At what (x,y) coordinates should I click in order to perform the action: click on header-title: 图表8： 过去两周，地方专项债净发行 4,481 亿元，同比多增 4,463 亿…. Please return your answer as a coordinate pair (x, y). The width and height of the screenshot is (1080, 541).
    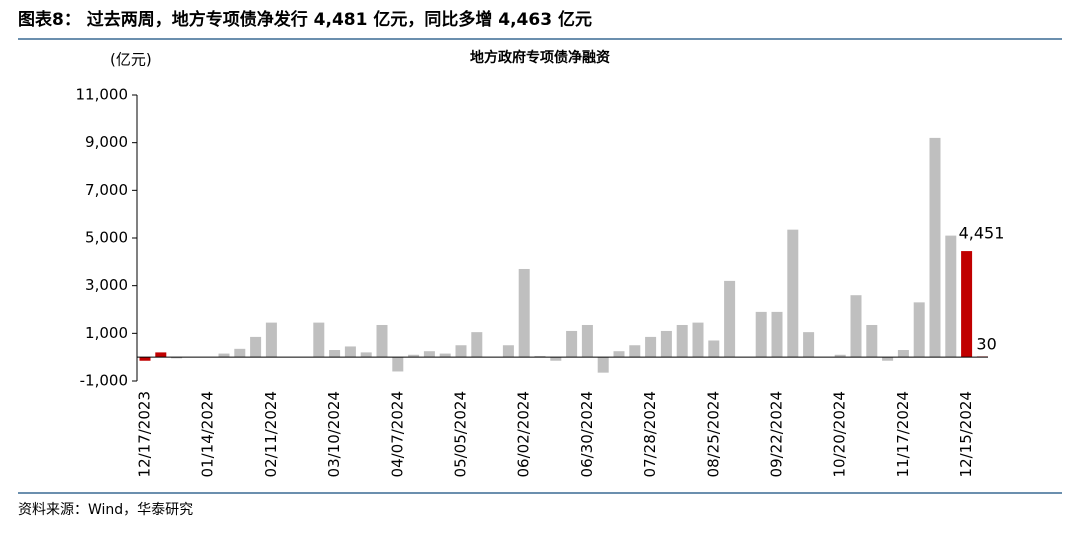
    Looking at the image, I should click on (305, 19).